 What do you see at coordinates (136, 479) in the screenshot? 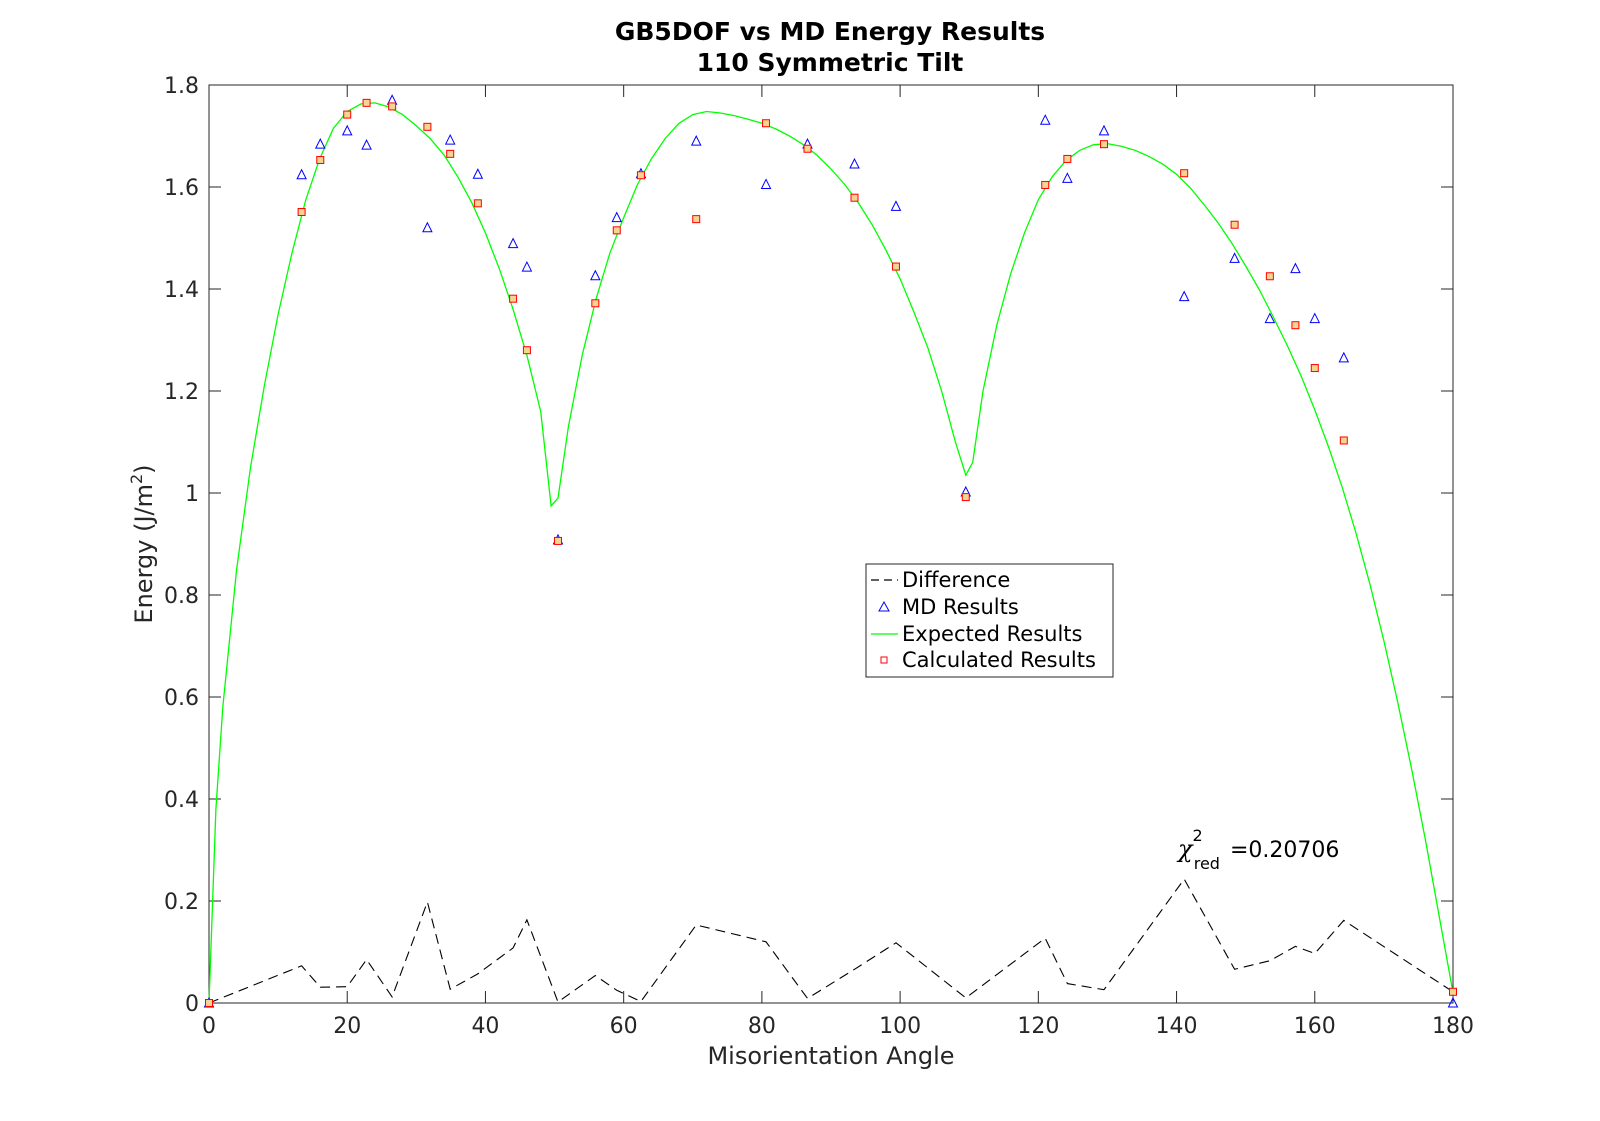
I see `y-axis-label-sup: 2` at bounding box center [136, 479].